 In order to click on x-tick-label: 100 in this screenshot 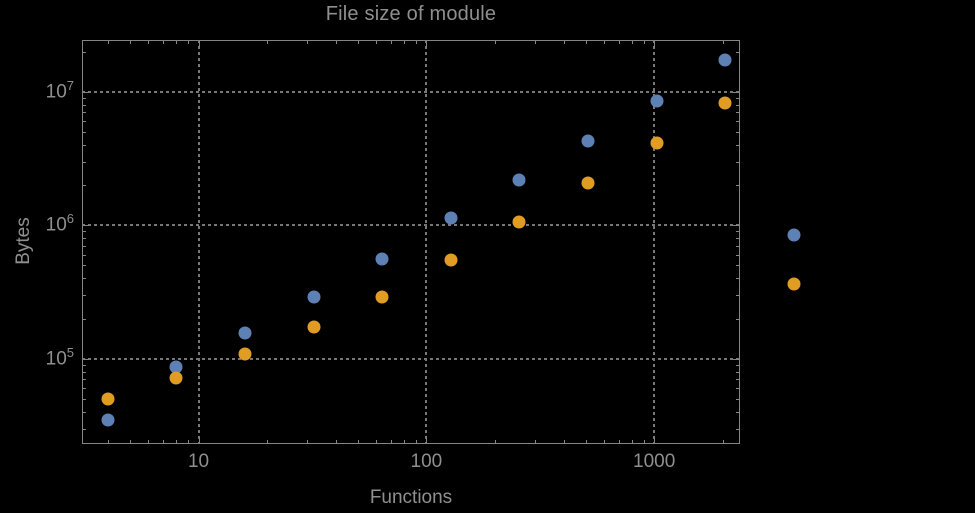, I will do `click(426, 461)`.